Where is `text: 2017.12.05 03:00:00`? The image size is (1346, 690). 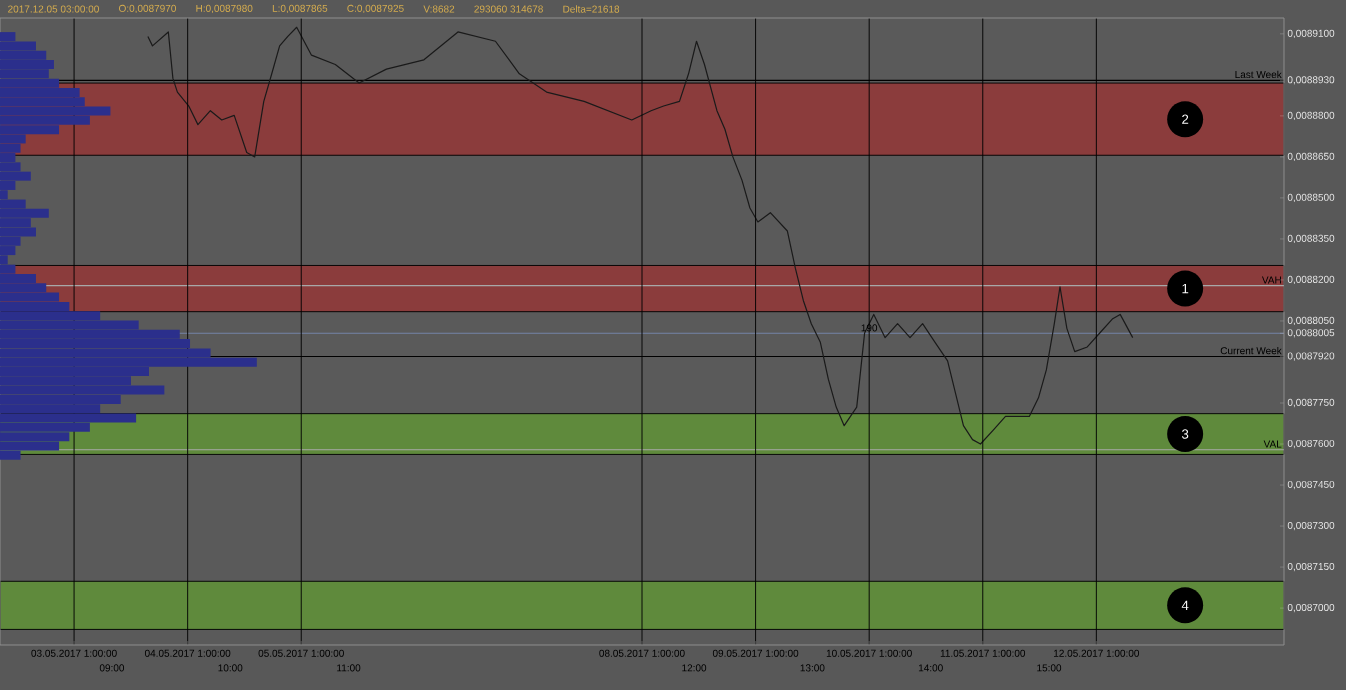
text: 2017.12.05 03:00:00 is located at coordinates (53, 9).